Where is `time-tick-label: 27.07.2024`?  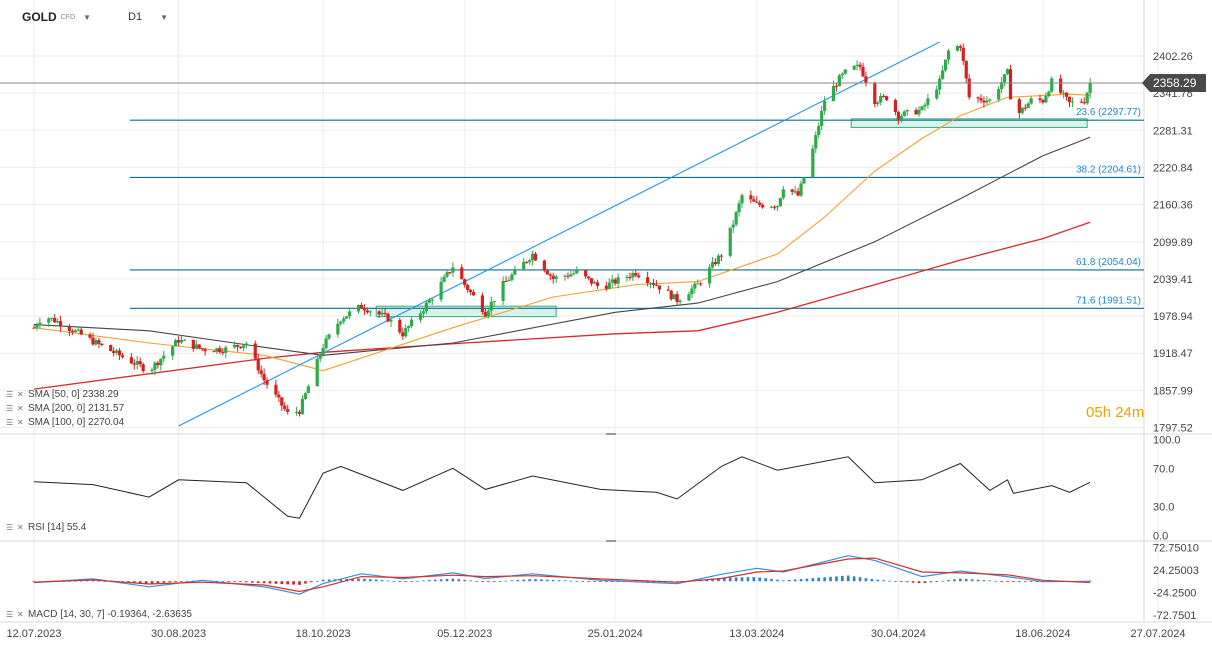 time-tick-label: 27.07.2024 is located at coordinates (1157, 634).